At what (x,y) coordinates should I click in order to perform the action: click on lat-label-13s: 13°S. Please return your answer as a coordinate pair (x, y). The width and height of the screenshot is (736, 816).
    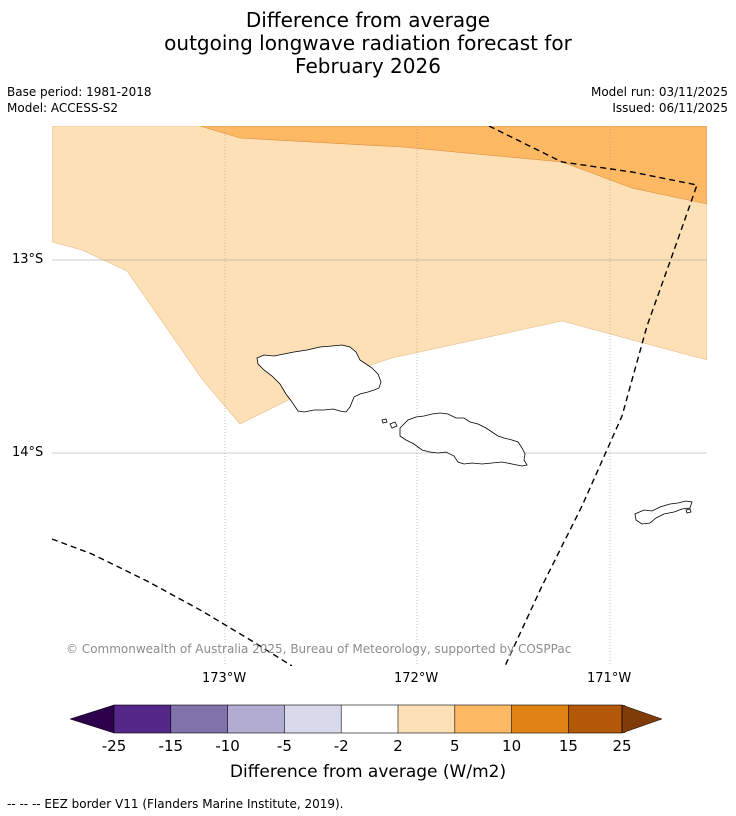
    Looking at the image, I should click on (28, 259).